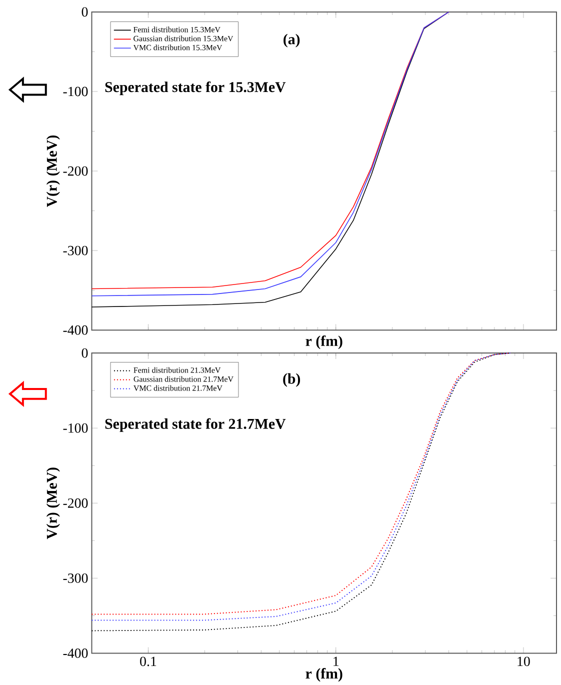 Image resolution: width=561 pixels, height=685 pixels. Describe the element at coordinates (195, 425) in the screenshot. I see `annotation: Seperated state for 21.7MeV` at that location.